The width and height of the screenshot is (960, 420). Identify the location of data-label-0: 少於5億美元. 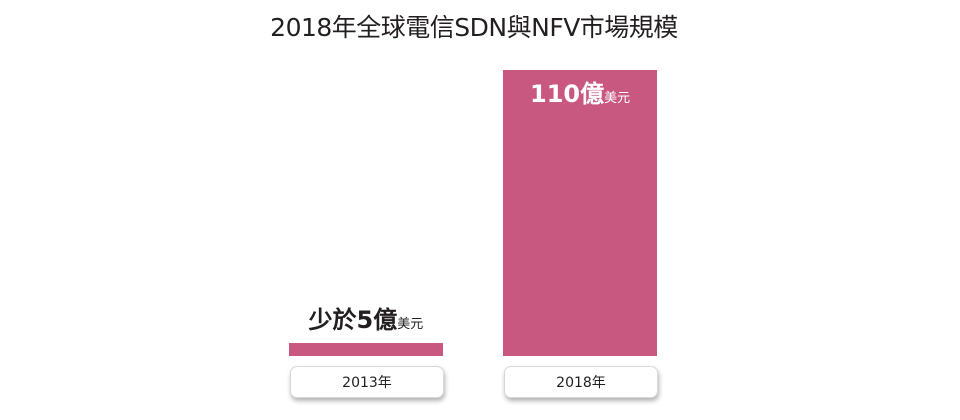
(366, 320).